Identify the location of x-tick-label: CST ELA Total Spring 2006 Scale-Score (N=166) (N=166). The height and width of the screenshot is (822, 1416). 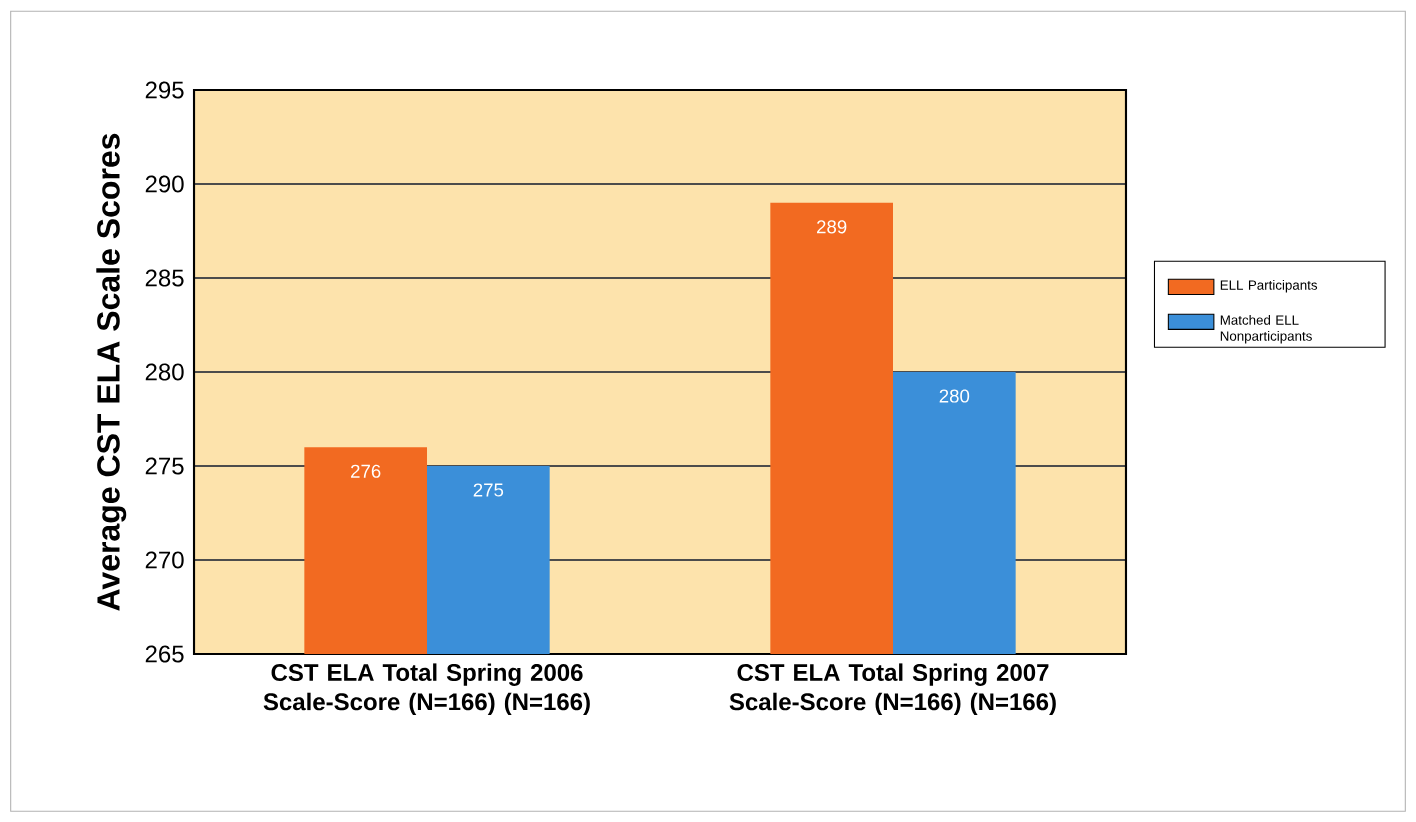
(426, 689).